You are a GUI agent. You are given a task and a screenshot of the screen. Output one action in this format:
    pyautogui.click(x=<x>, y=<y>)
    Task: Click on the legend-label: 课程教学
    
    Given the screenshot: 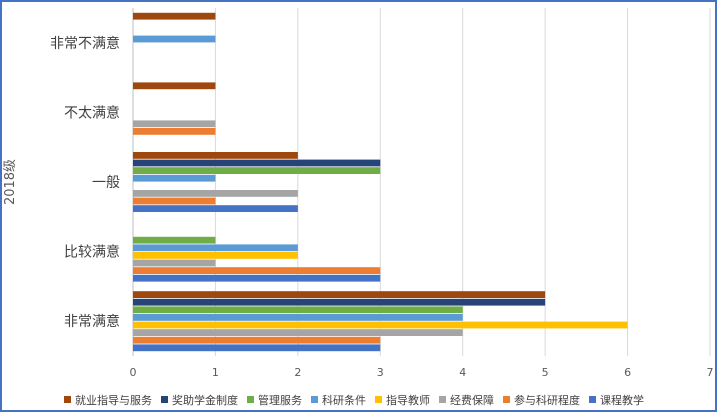 What is the action you would take?
    pyautogui.click(x=622, y=400)
    